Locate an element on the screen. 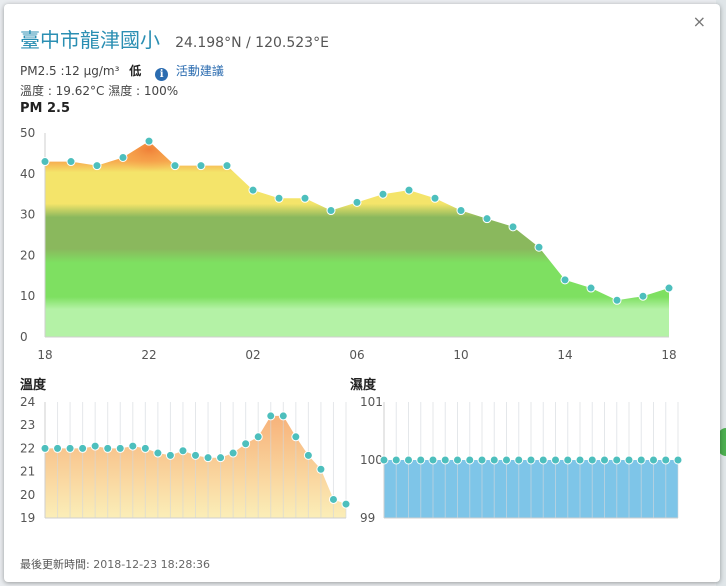 The width and height of the screenshot is (726, 586). y-tick-label: 21 is located at coordinates (27, 472).